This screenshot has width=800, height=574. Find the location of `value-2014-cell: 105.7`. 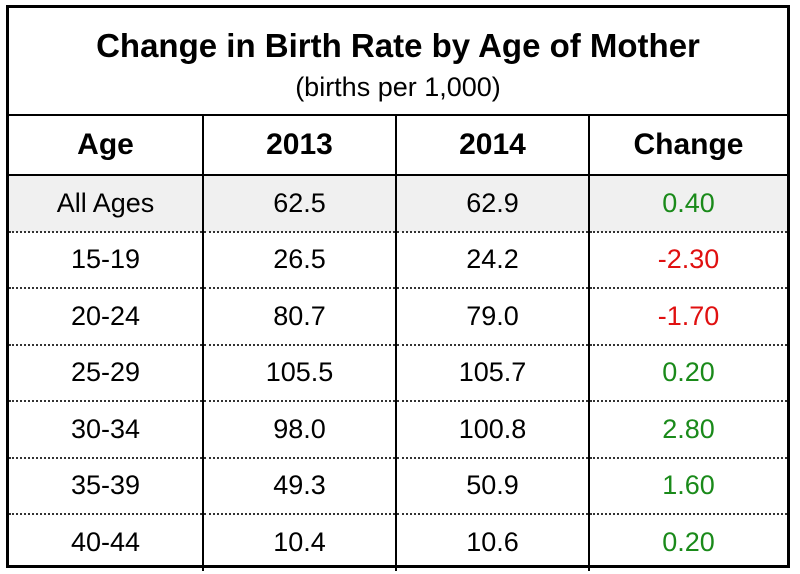

value-2014-cell: 105.7 is located at coordinates (492, 373).